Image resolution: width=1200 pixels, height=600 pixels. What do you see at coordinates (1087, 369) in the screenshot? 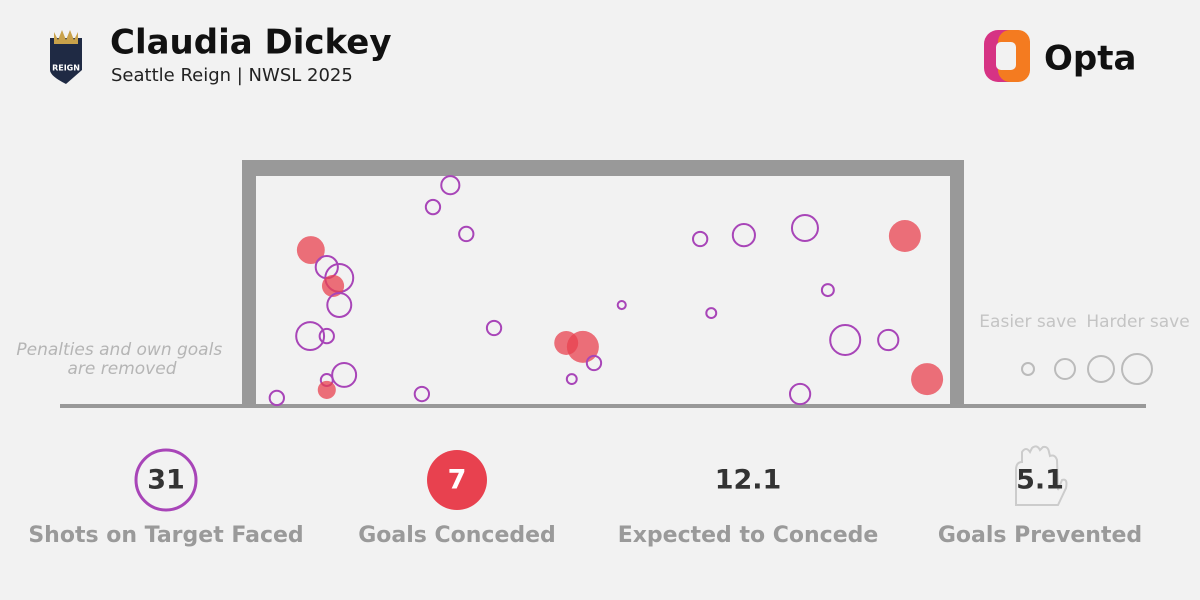
I see `size-legend` at bounding box center [1087, 369].